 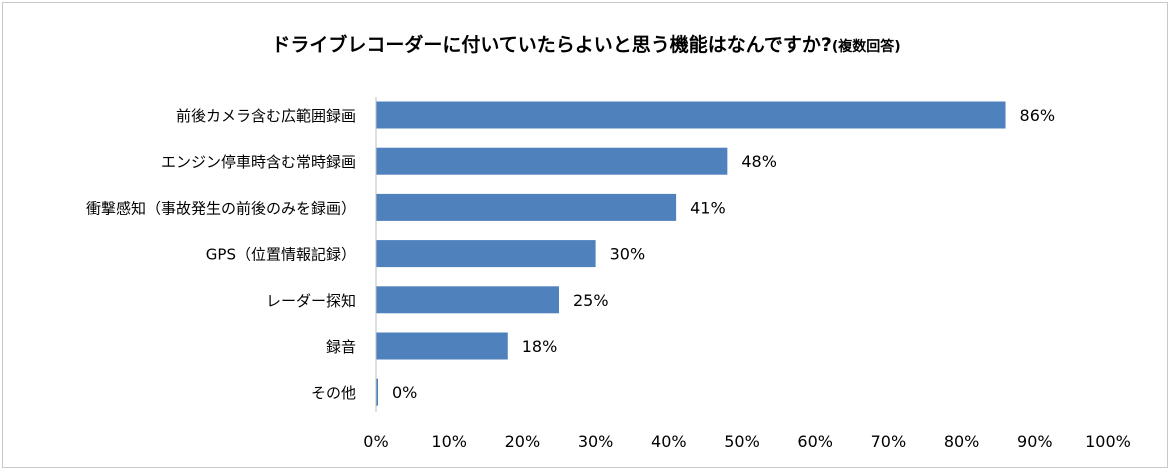 I want to click on x-tick-label-5: 50%, so click(x=742, y=441).